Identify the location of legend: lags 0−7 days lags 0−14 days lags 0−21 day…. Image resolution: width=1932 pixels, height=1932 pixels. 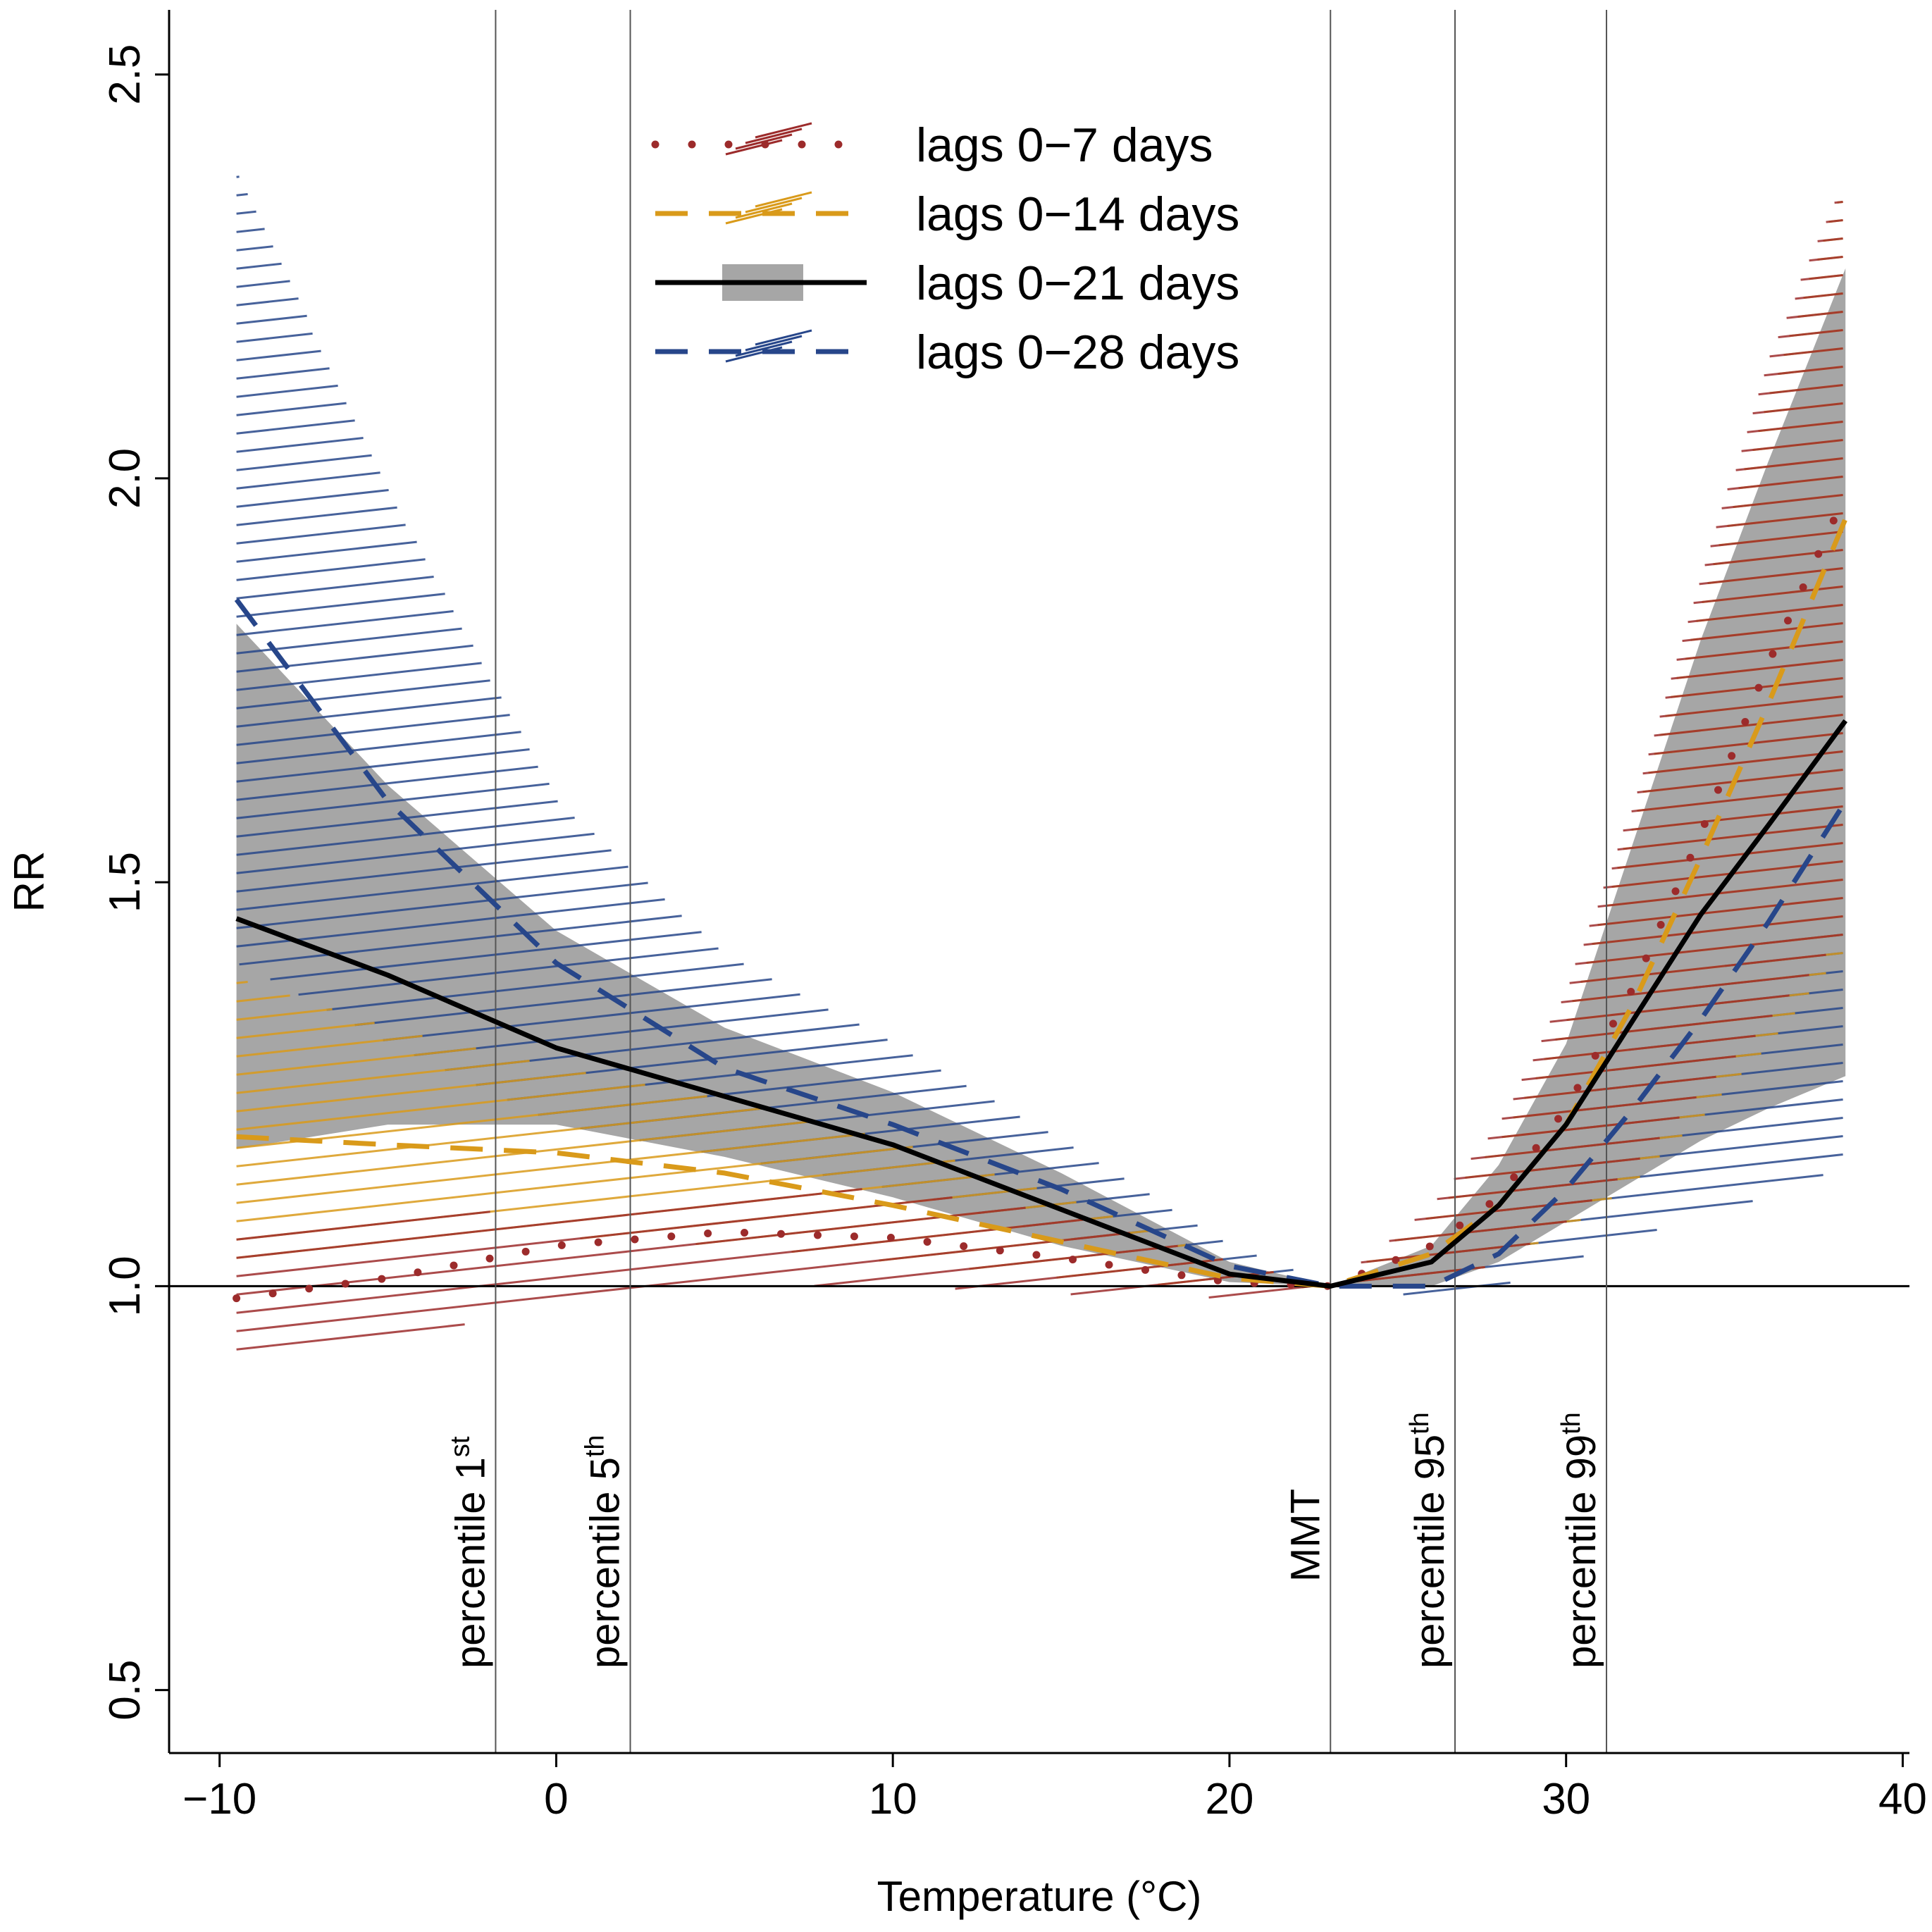
(945, 248).